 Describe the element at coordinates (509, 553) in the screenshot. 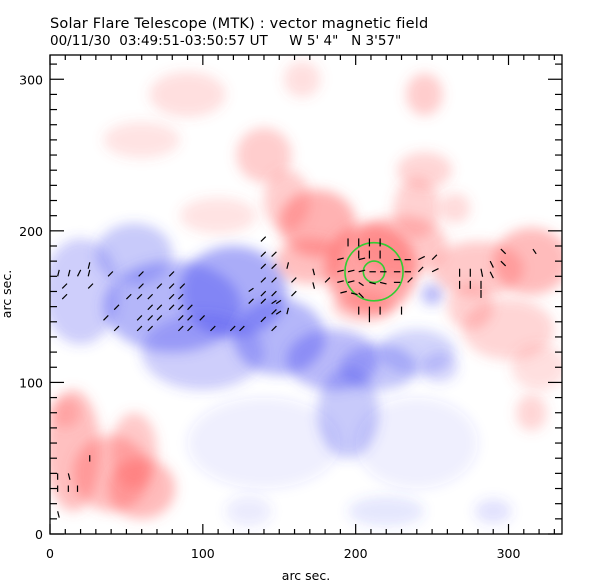

I see `x-tick-label: 300` at that location.